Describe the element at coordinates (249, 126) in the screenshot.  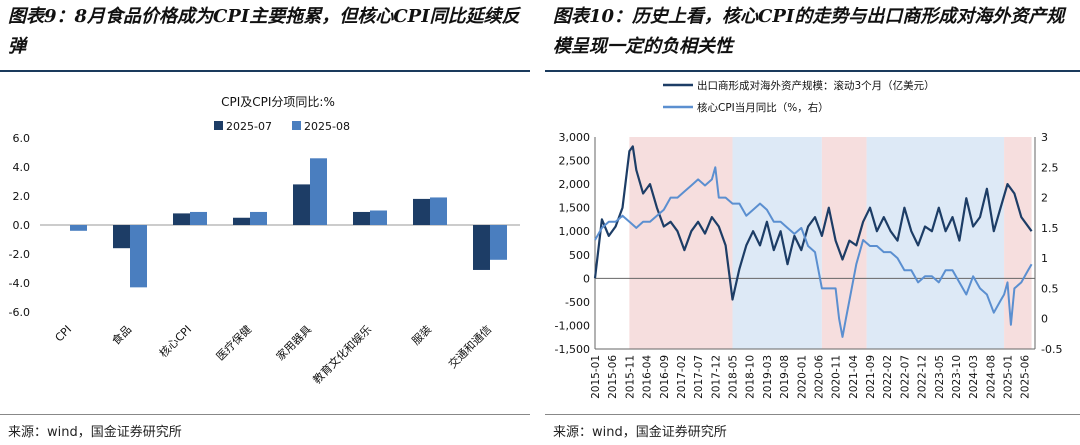
I see `bar-legend-label: 2025-07` at that location.